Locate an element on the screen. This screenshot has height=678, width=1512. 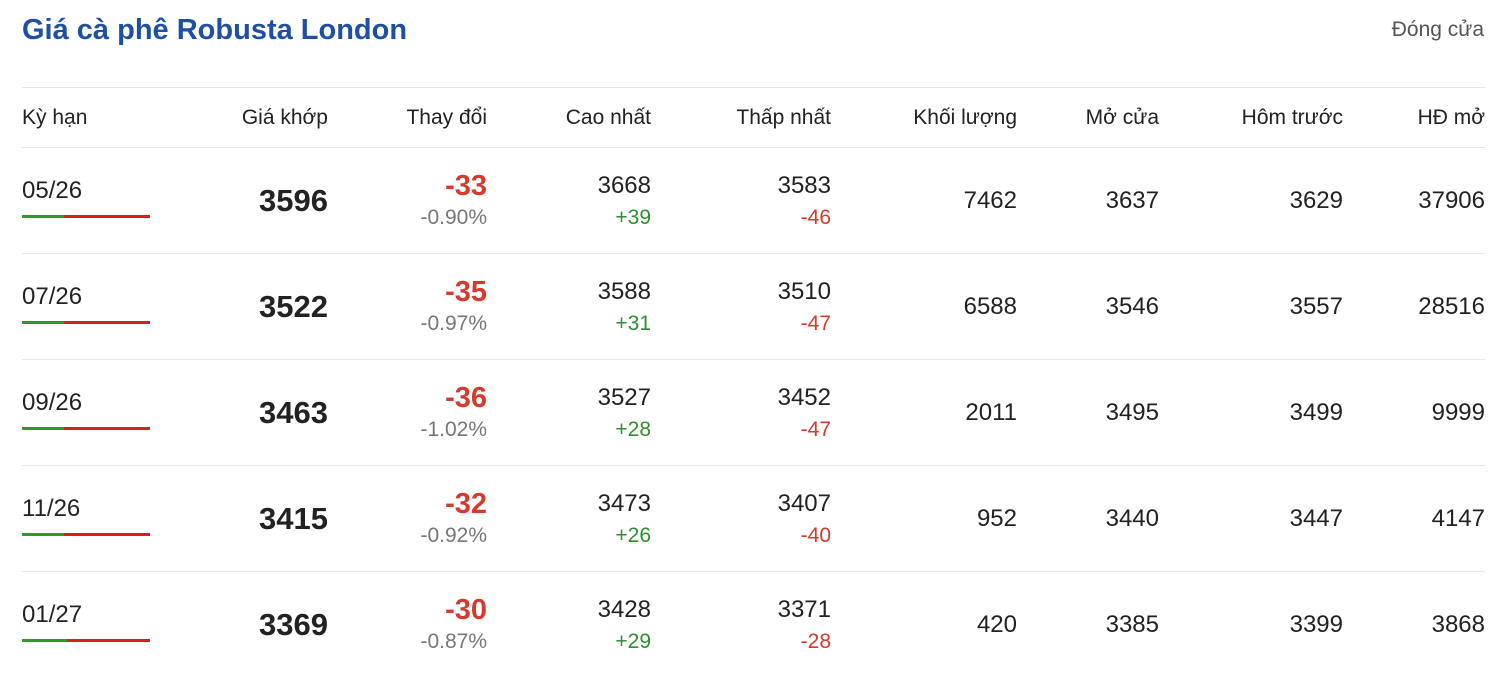
high-value: 3668 is located at coordinates (624, 185).